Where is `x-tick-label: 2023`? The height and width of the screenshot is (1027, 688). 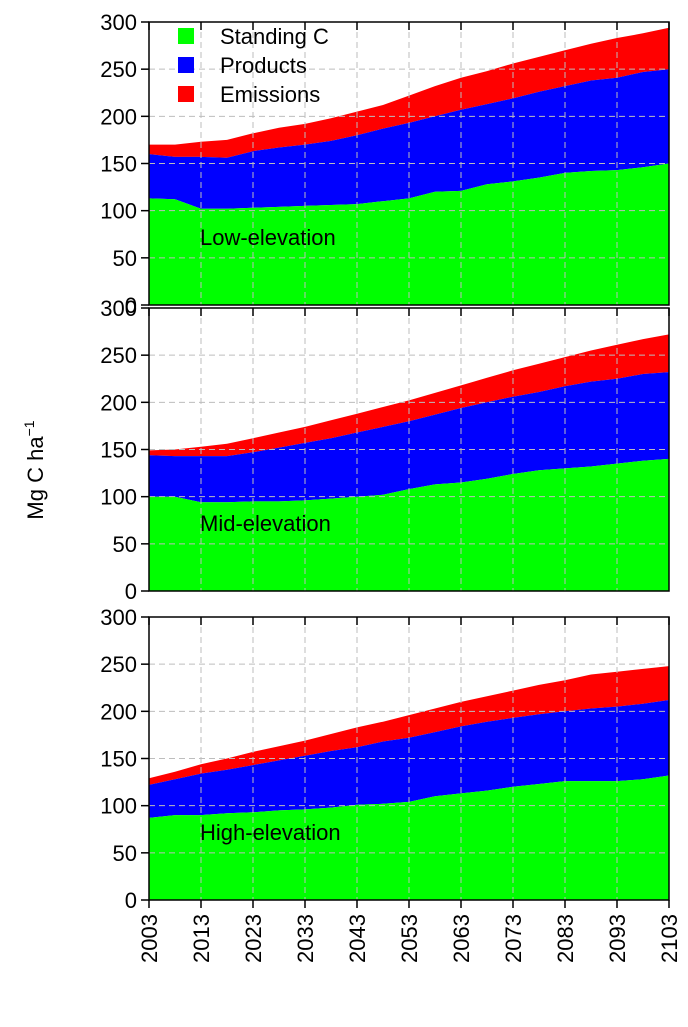 x-tick-label: 2023 is located at coordinates (253, 938).